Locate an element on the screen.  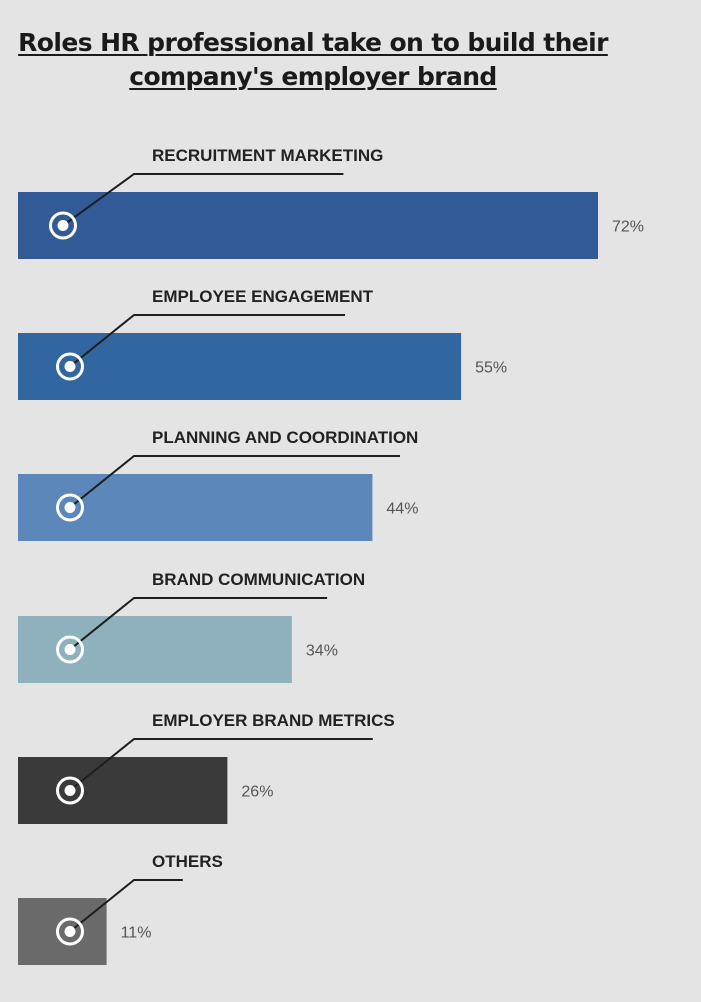
bar-others is located at coordinates (62, 931).